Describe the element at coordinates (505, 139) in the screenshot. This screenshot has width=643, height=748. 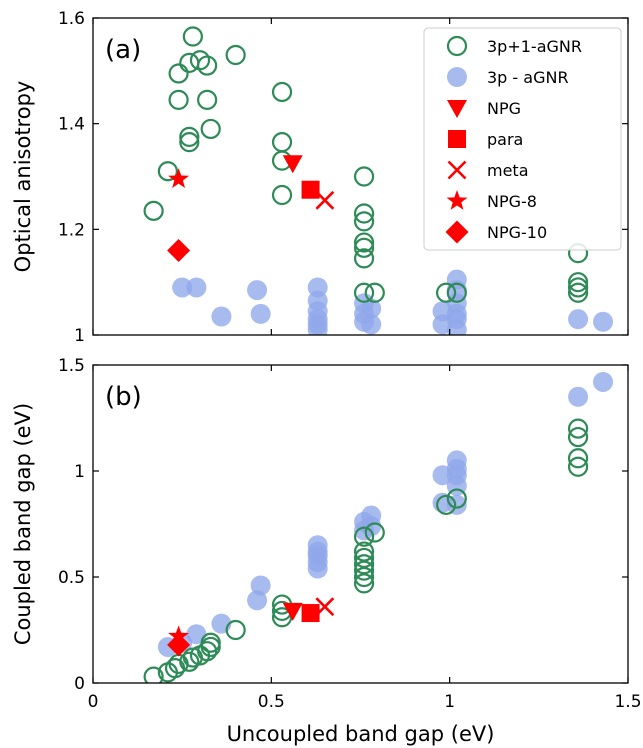
I see `legend-label-para: para` at that location.